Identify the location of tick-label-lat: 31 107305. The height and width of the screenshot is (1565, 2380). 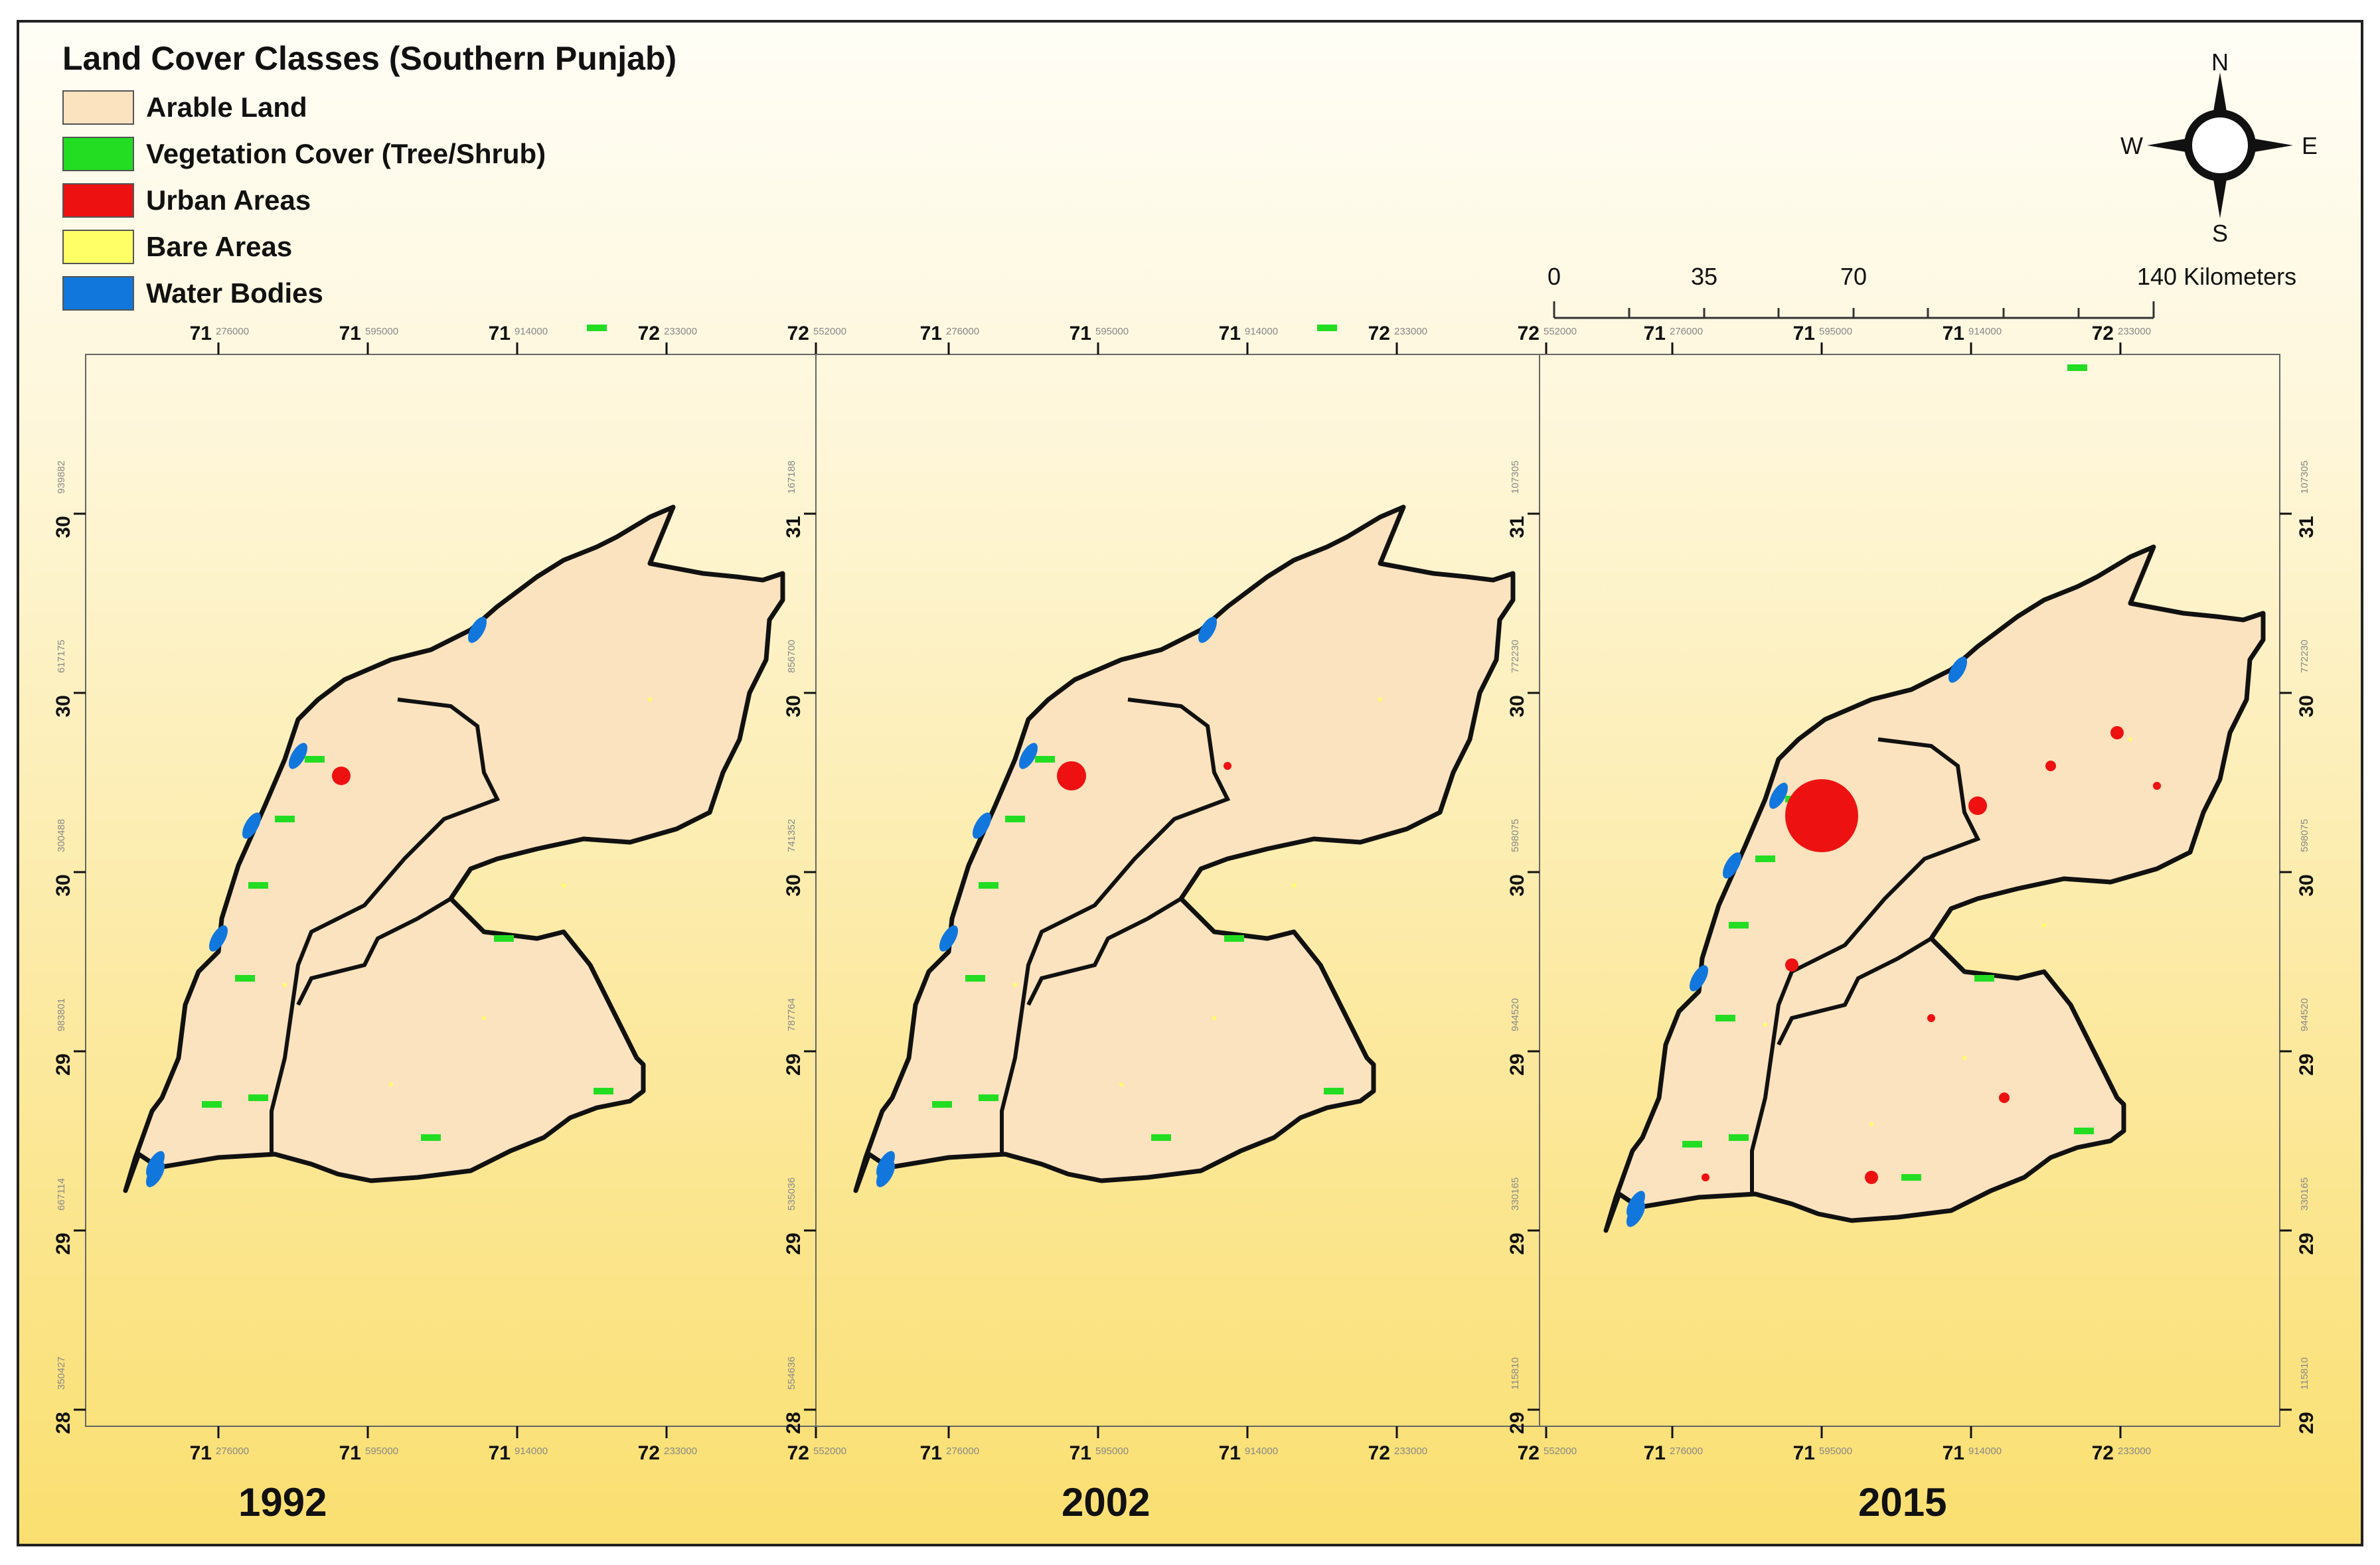
(2307, 499).